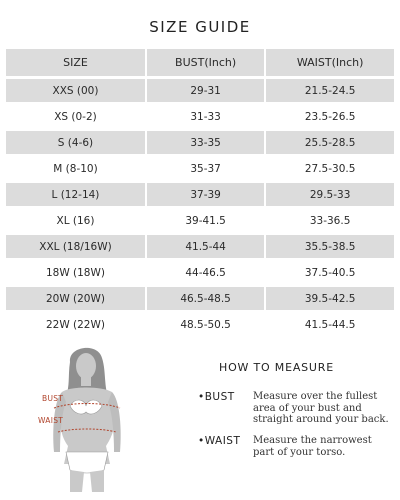  What do you see at coordinates (87, 419) in the screenshot?
I see `body-figure-illustration` at bounding box center [87, 419].